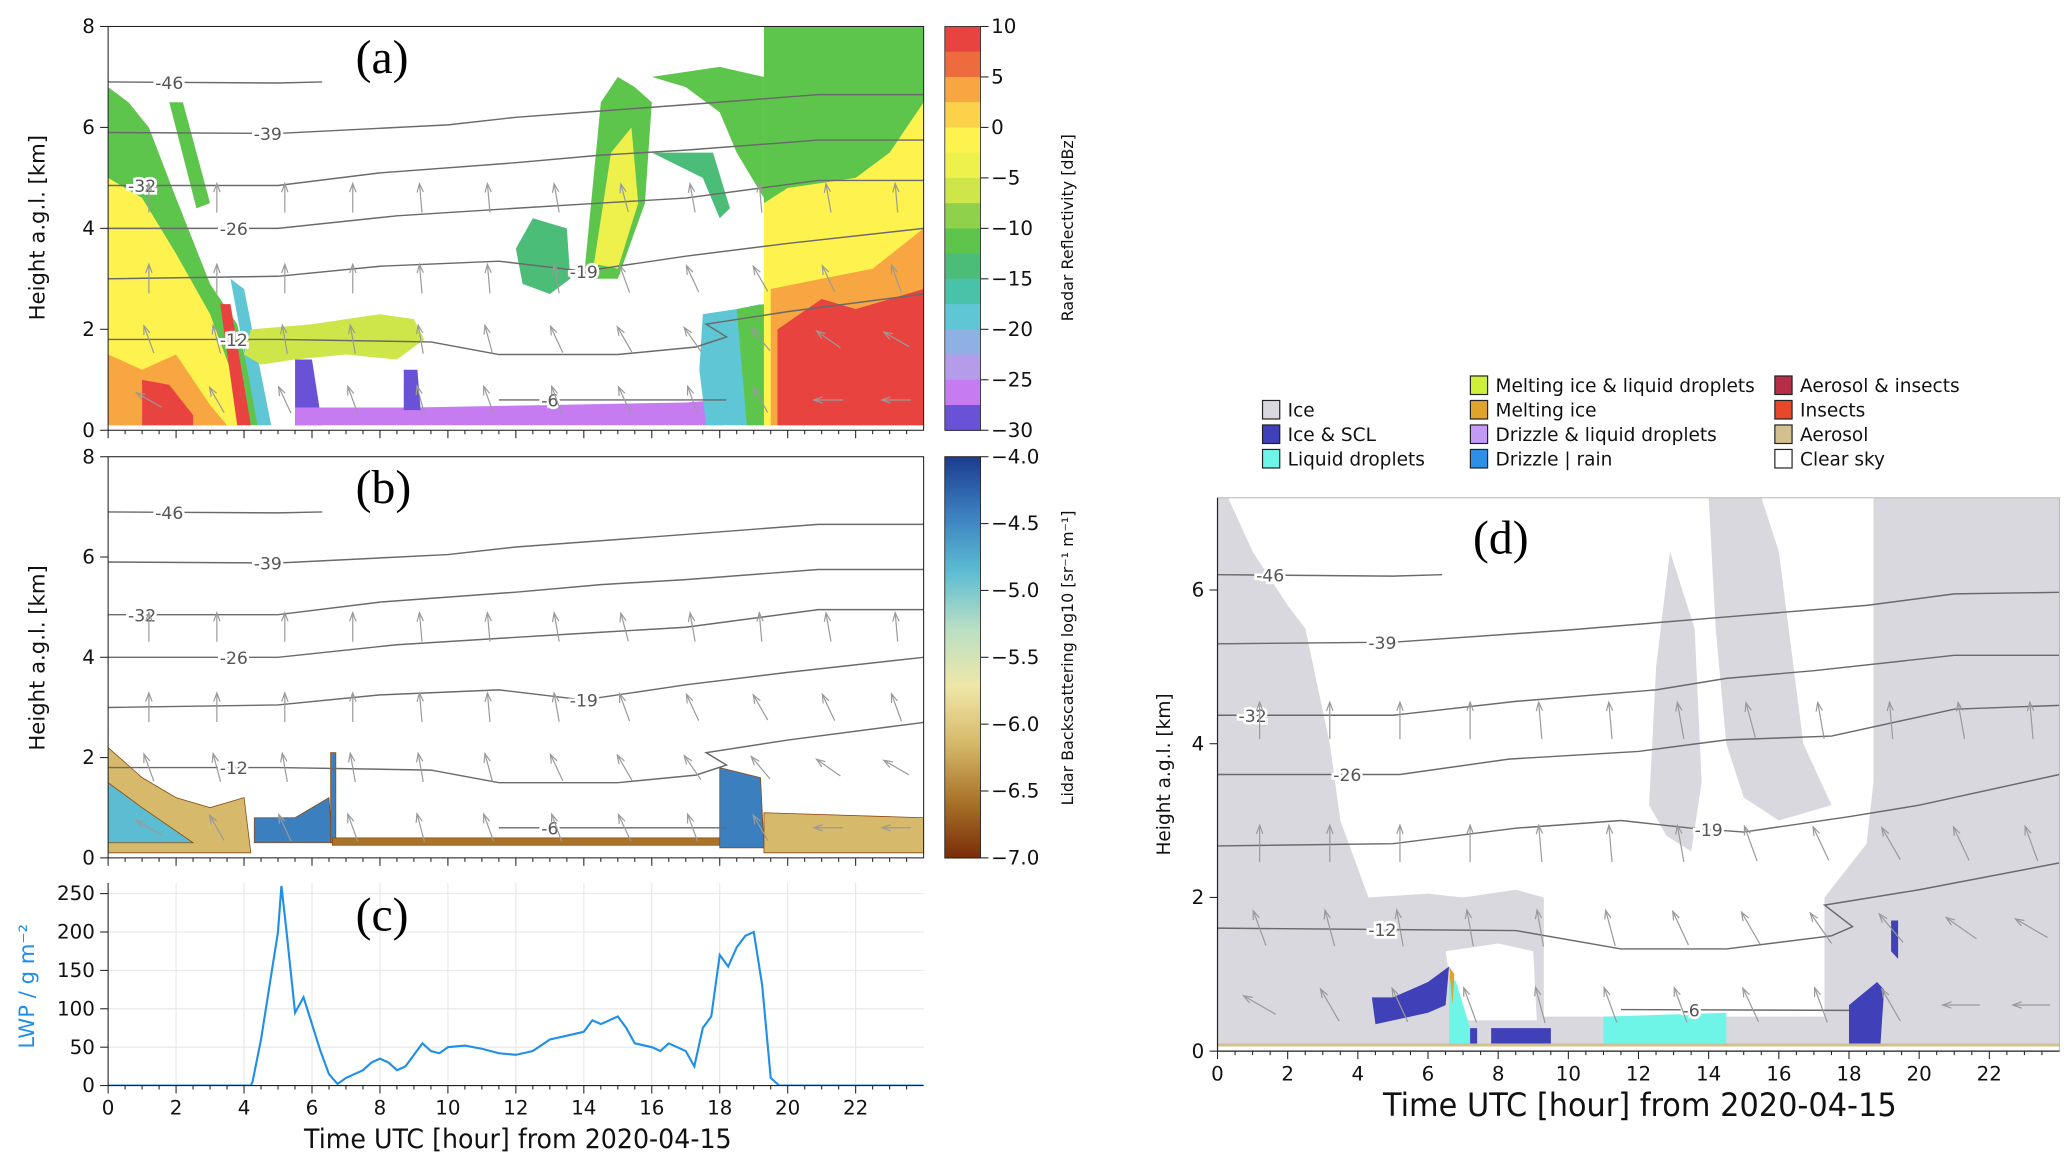 The image size is (2067, 1165). I want to click on lidar-colorbar-tick-label: −5.5, so click(1015, 657).